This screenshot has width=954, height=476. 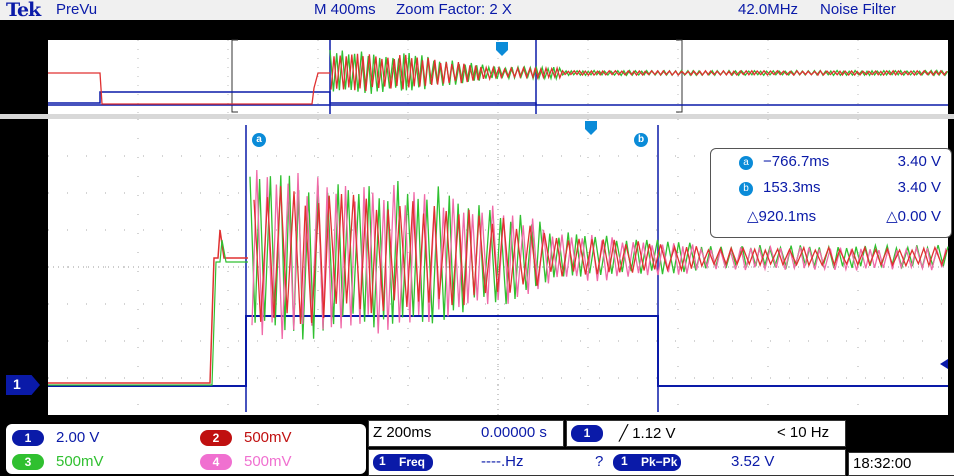 What do you see at coordinates (216, 462) in the screenshot?
I see `ch4-badge: 4` at bounding box center [216, 462].